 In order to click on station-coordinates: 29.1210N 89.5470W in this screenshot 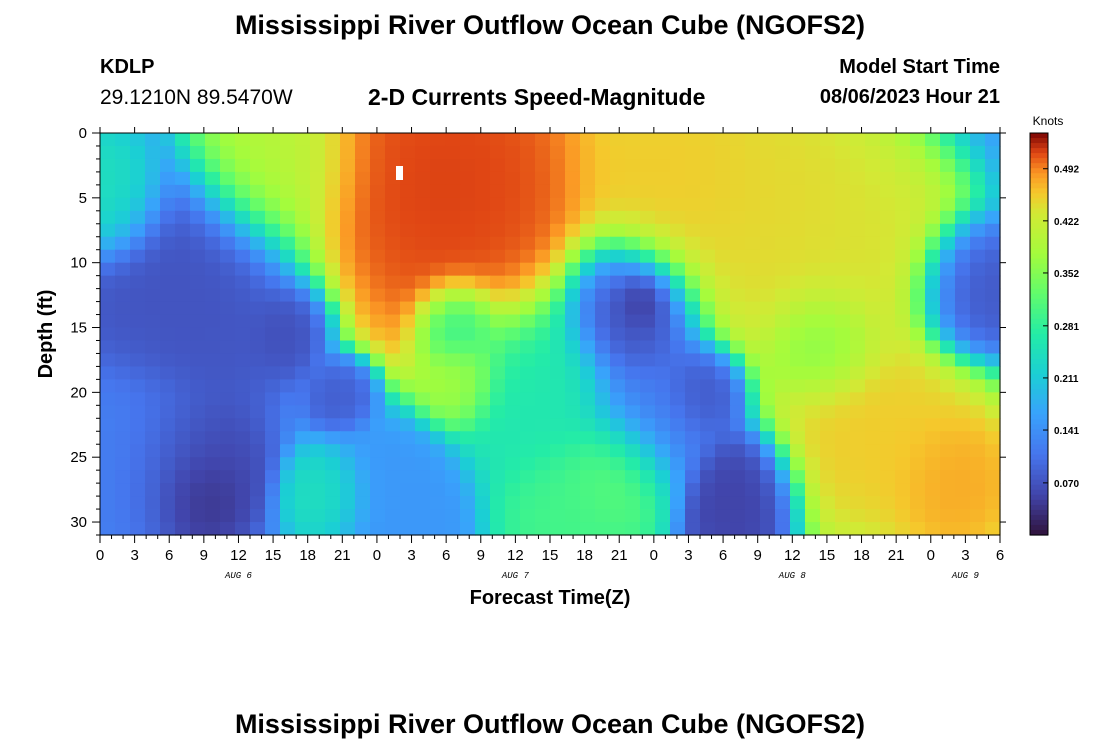, I will do `click(196, 97)`.